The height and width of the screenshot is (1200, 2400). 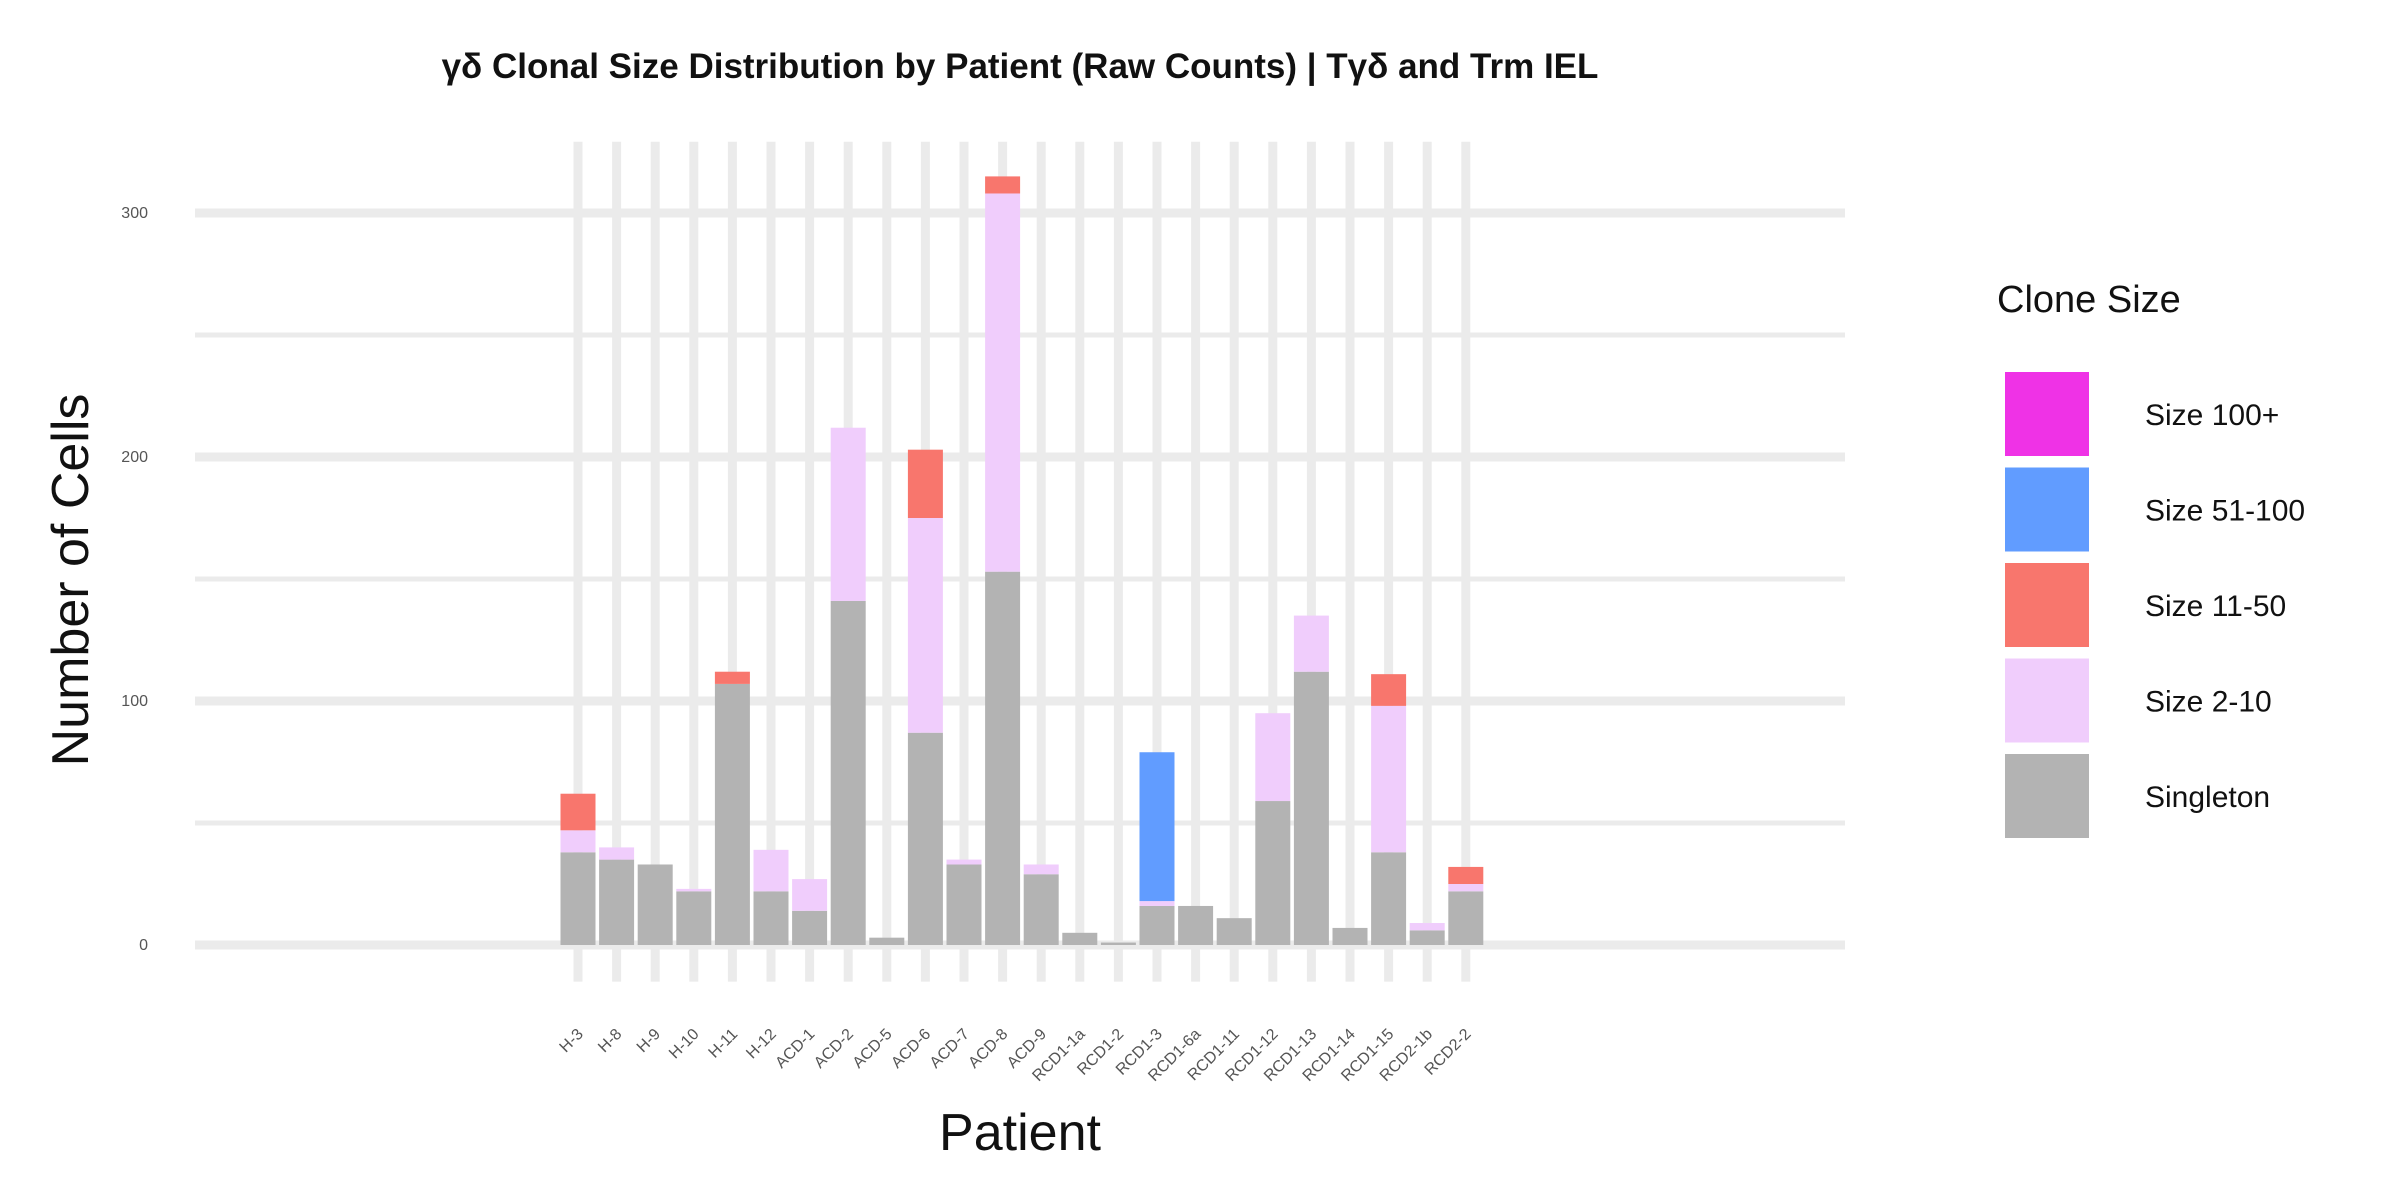 I want to click on x-tick-label: H-10, so click(x=684, y=1044).